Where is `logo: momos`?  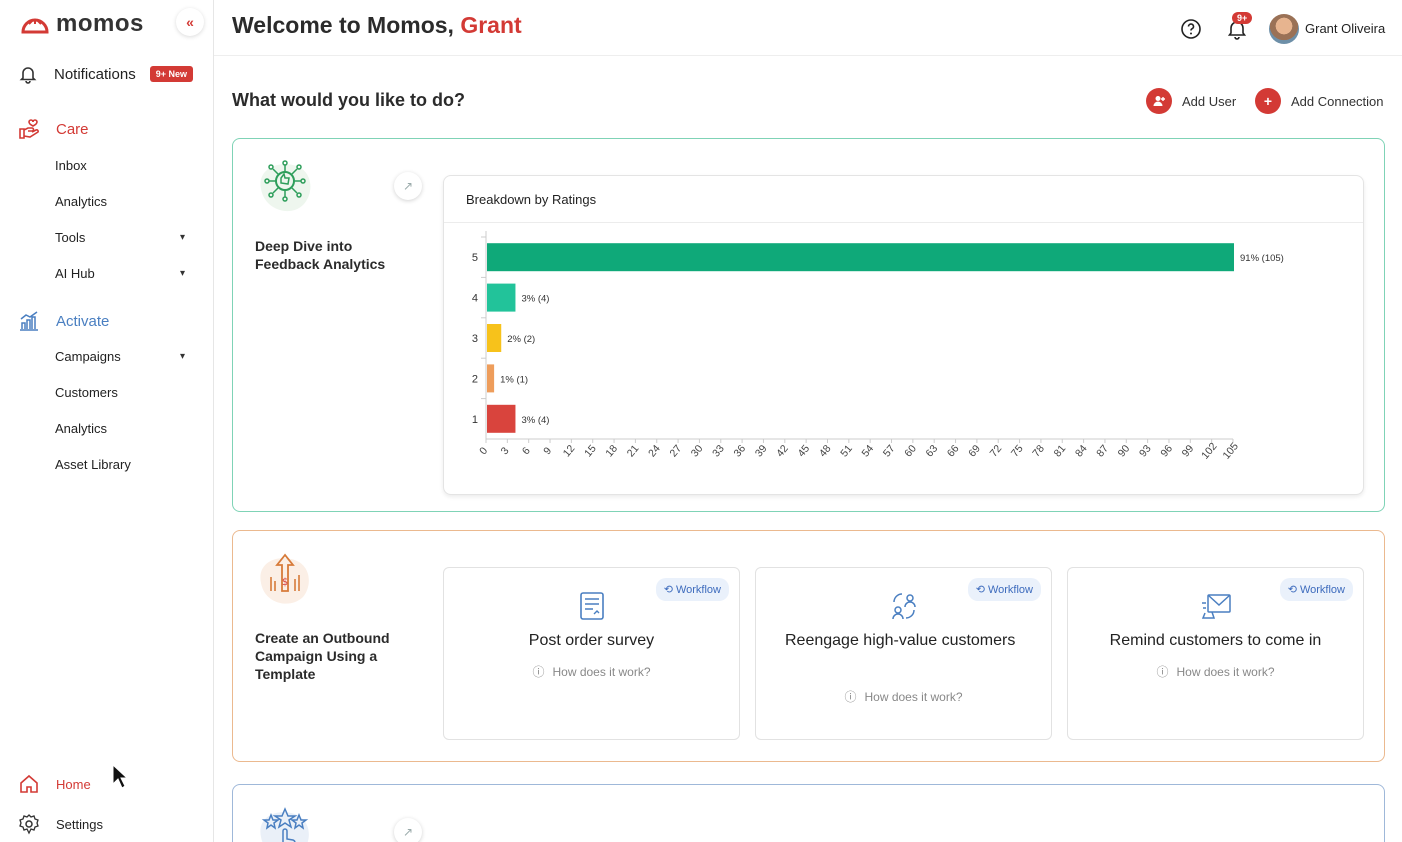
logo: momos is located at coordinates (82, 24).